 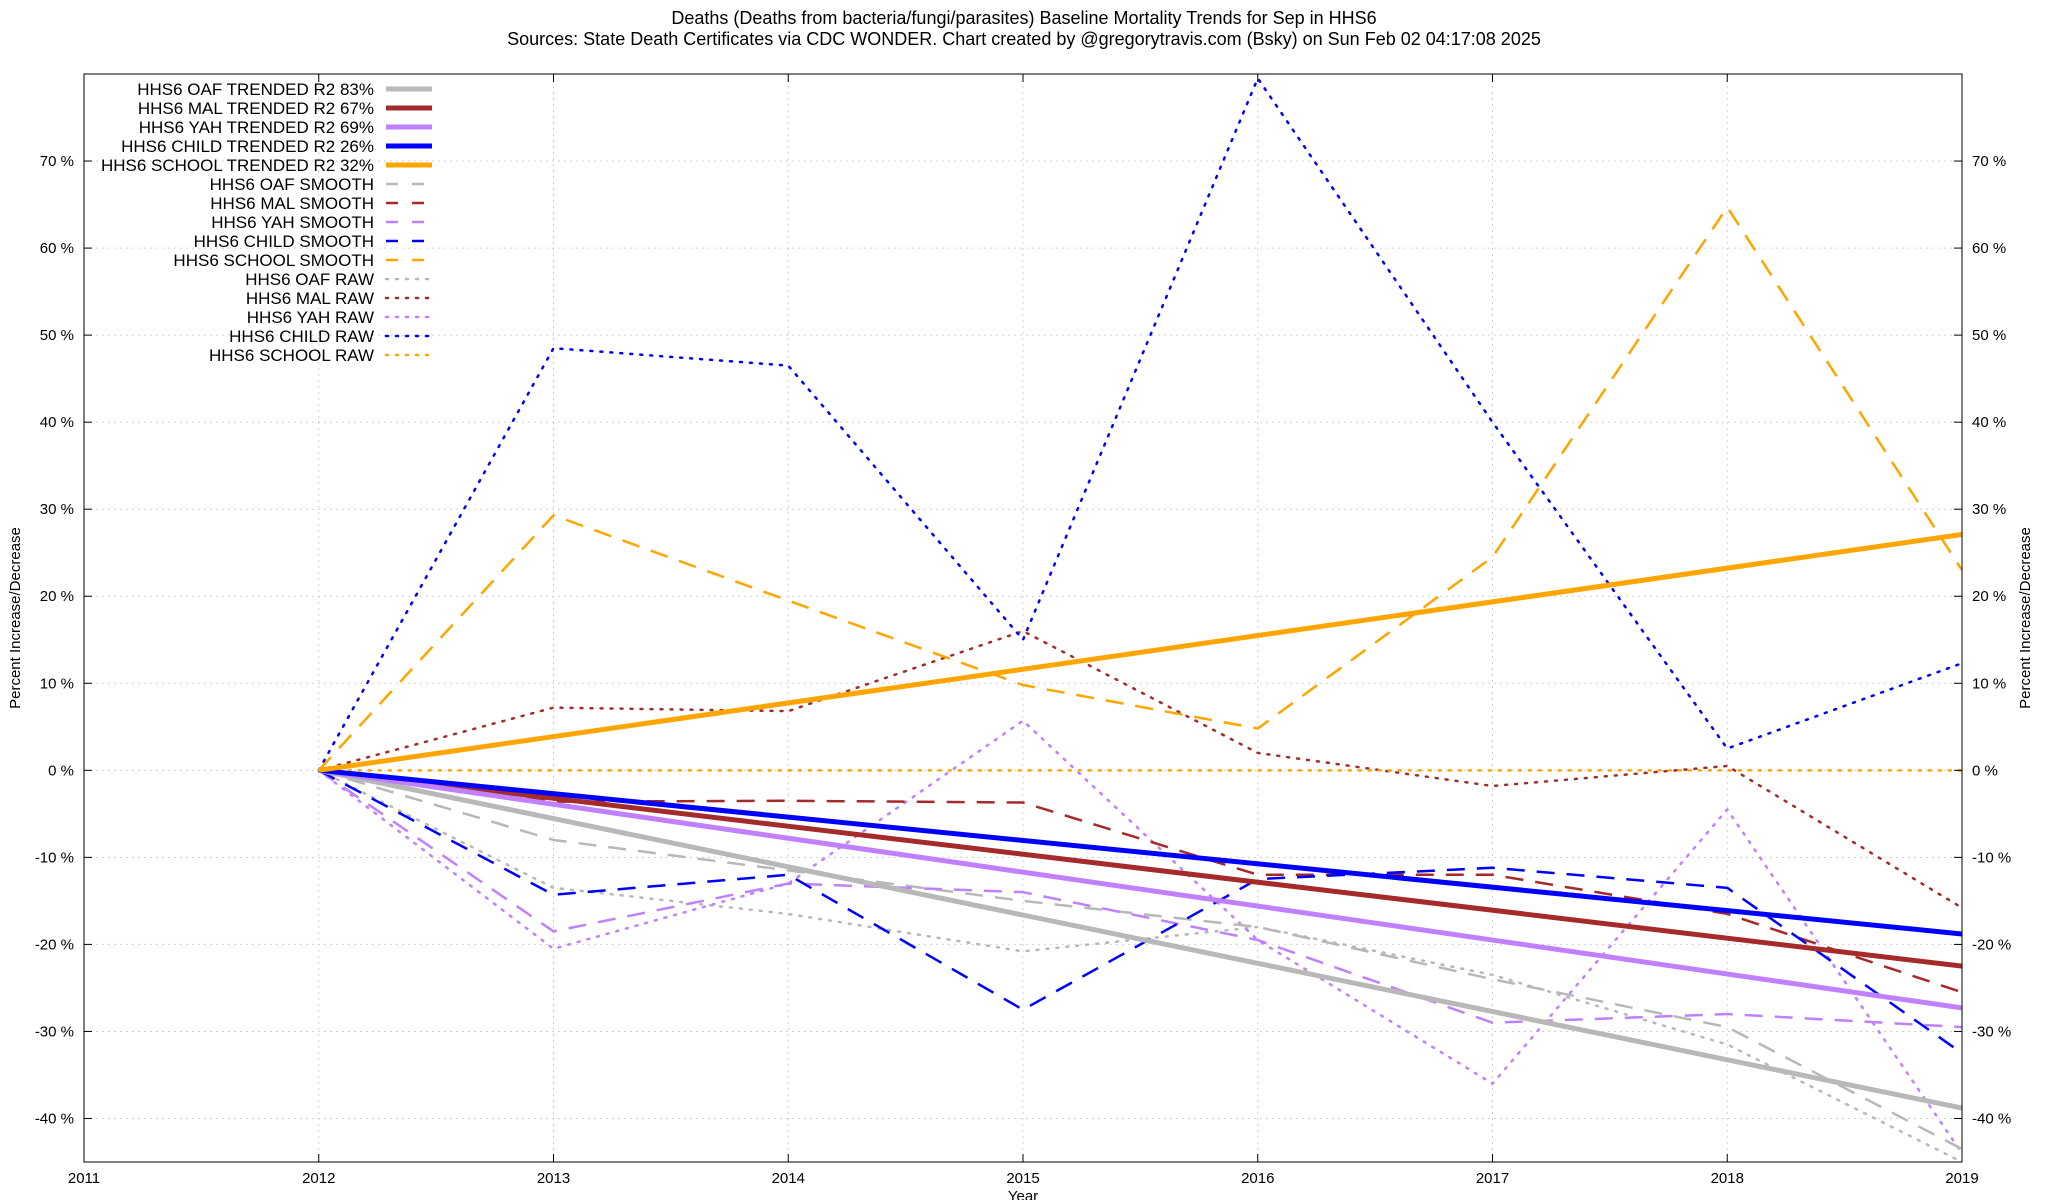 I want to click on y-tick-label: -20 %, so click(x=54, y=944).